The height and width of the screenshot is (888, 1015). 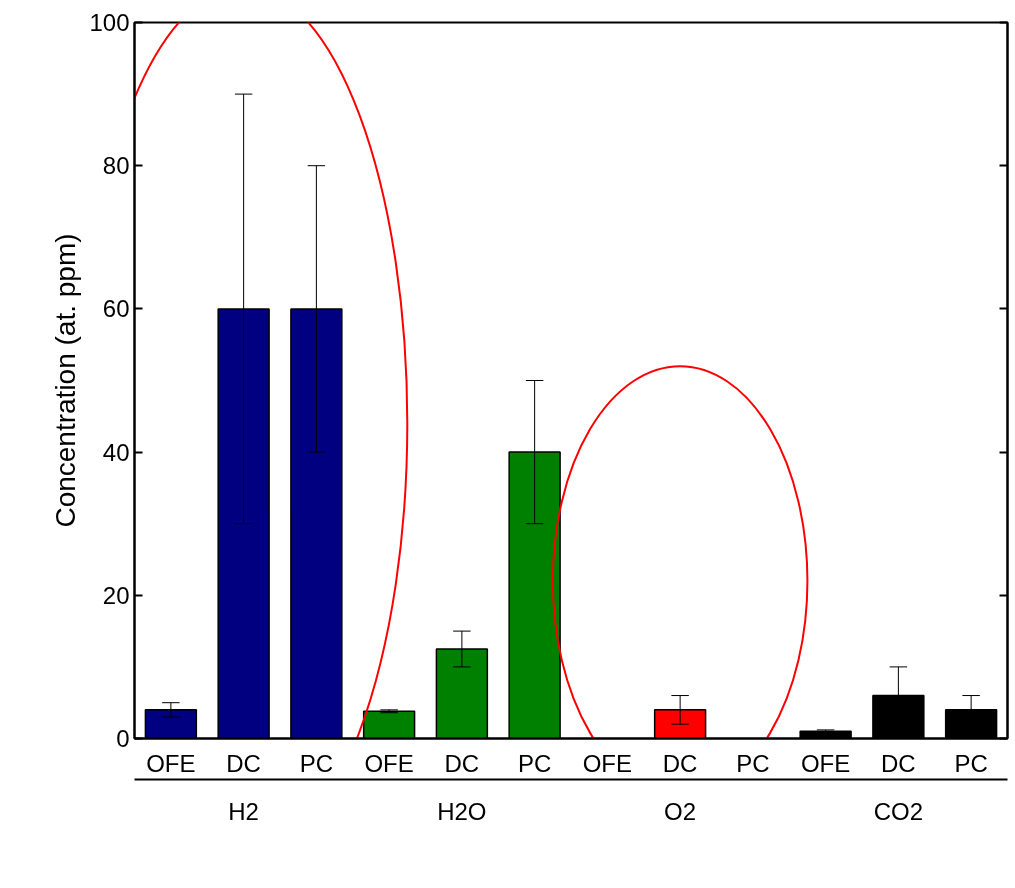 I want to click on text: H2, so click(x=243, y=811).